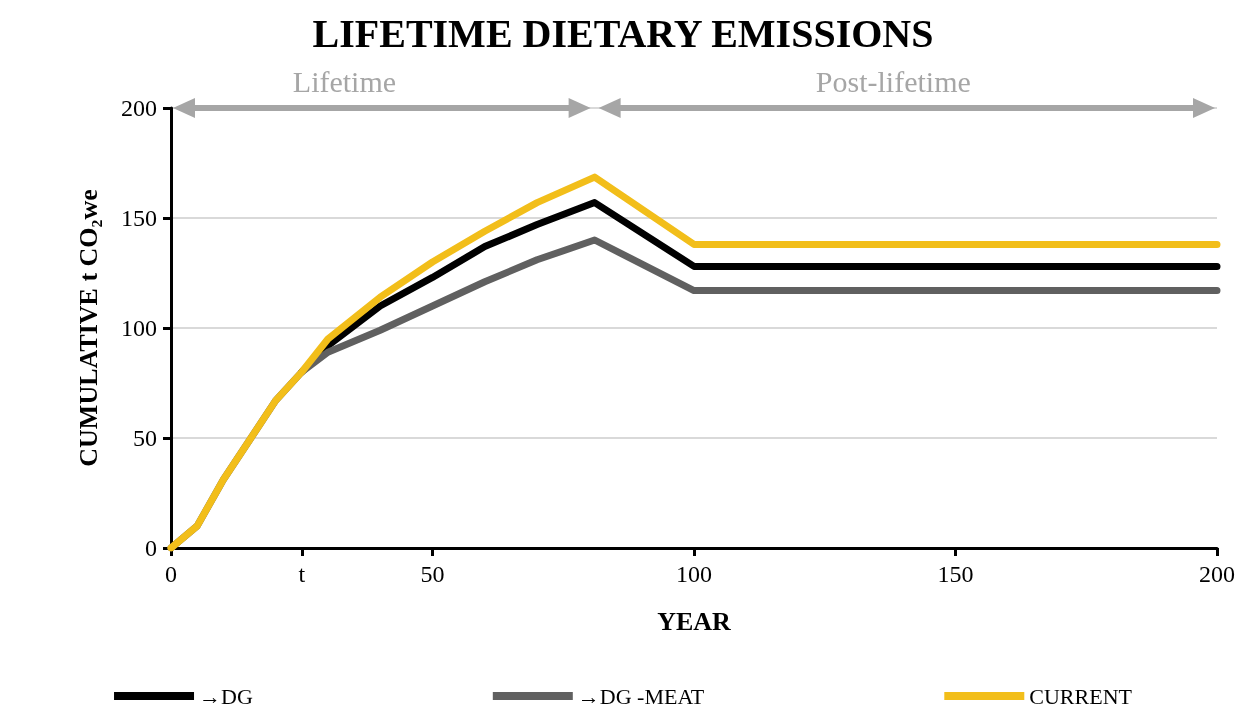 This screenshot has height=720, width=1246. Describe the element at coordinates (432, 574) in the screenshot. I see `x-tick-label: 50` at that location.